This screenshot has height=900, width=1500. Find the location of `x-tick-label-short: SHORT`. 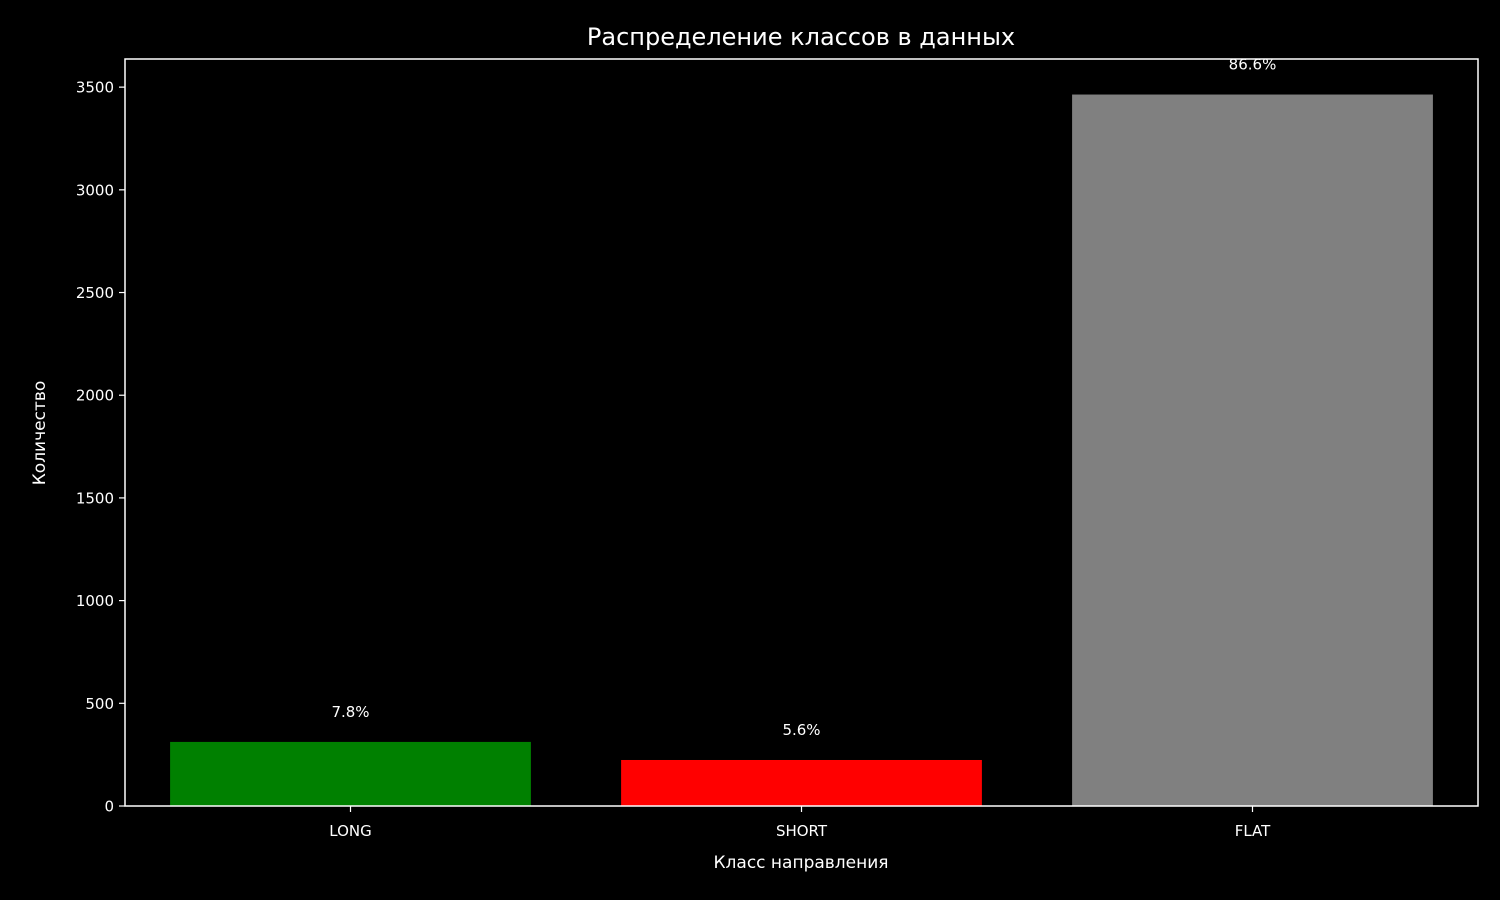

x-tick-label-short: SHORT is located at coordinates (802, 831).